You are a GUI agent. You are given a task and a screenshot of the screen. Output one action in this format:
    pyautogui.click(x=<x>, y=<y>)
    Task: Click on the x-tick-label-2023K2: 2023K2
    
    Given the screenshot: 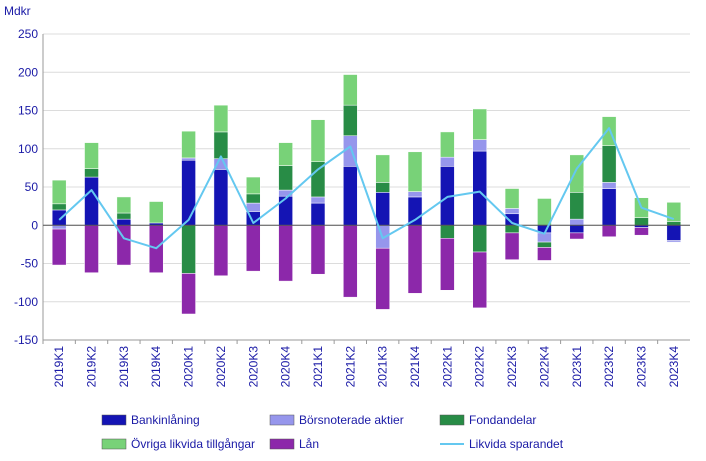 What is the action you would take?
    pyautogui.click(x=609, y=367)
    